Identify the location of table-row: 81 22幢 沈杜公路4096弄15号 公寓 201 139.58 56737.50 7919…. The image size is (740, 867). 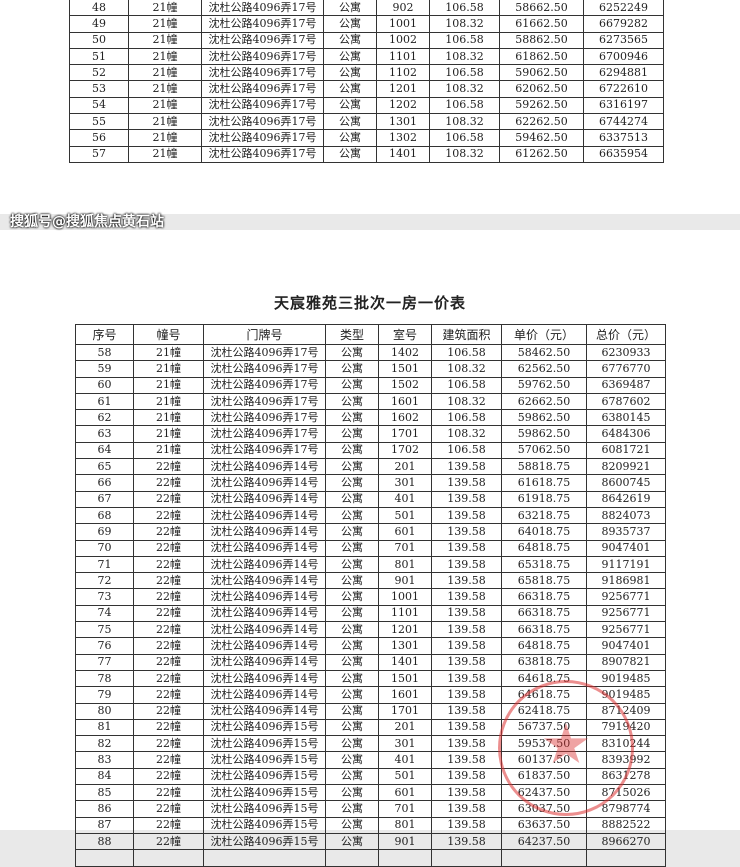
(370, 727).